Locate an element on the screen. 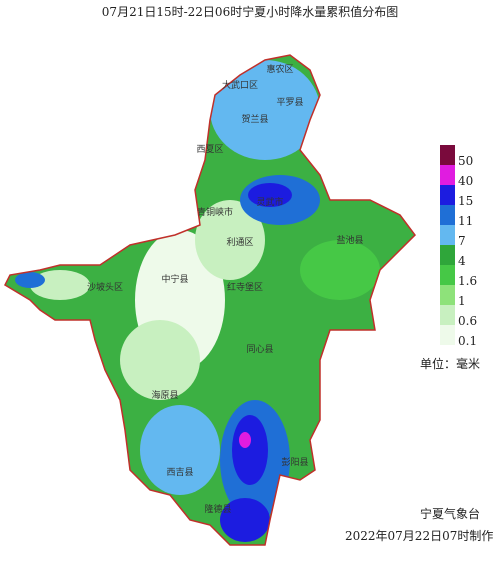 The width and height of the screenshot is (500, 585). county-label: 西吉县 is located at coordinates (179, 472).